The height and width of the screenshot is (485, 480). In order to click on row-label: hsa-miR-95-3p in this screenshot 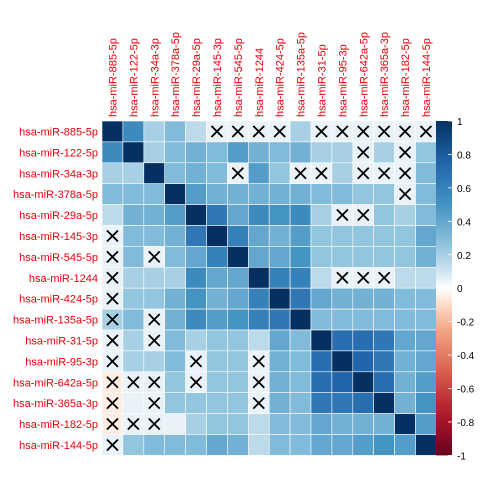, I will do `click(61, 362)`.